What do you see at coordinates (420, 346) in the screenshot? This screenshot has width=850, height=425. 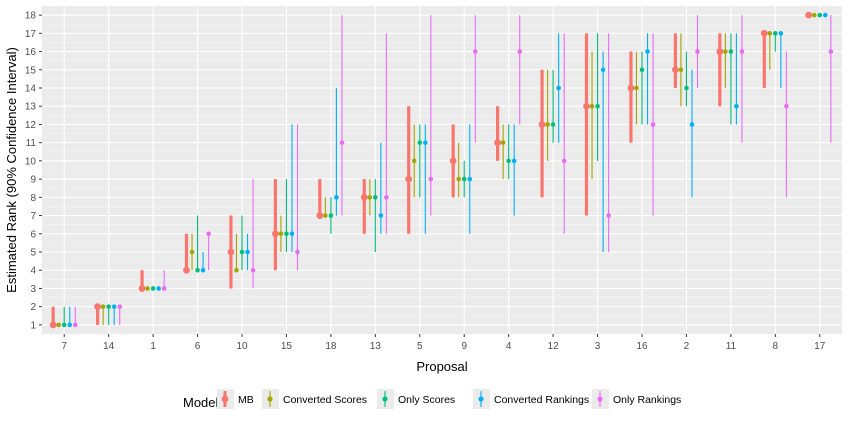 I see `x-tick-label: 5` at bounding box center [420, 346].